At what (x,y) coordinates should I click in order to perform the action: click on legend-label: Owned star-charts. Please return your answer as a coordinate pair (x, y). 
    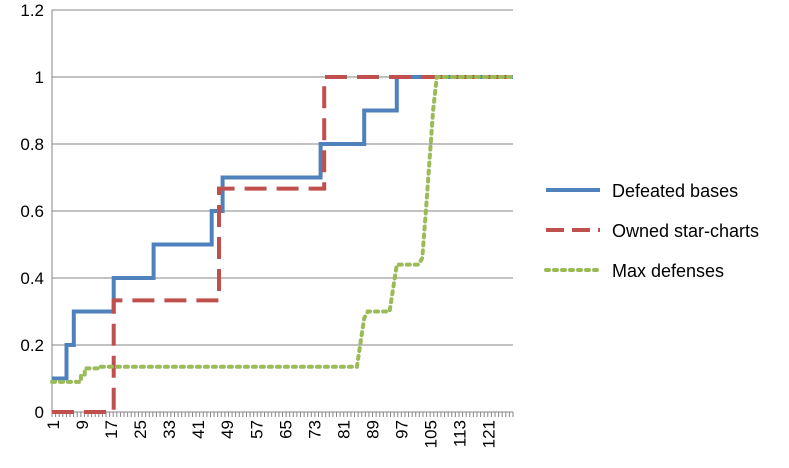
    Looking at the image, I should click on (685, 231).